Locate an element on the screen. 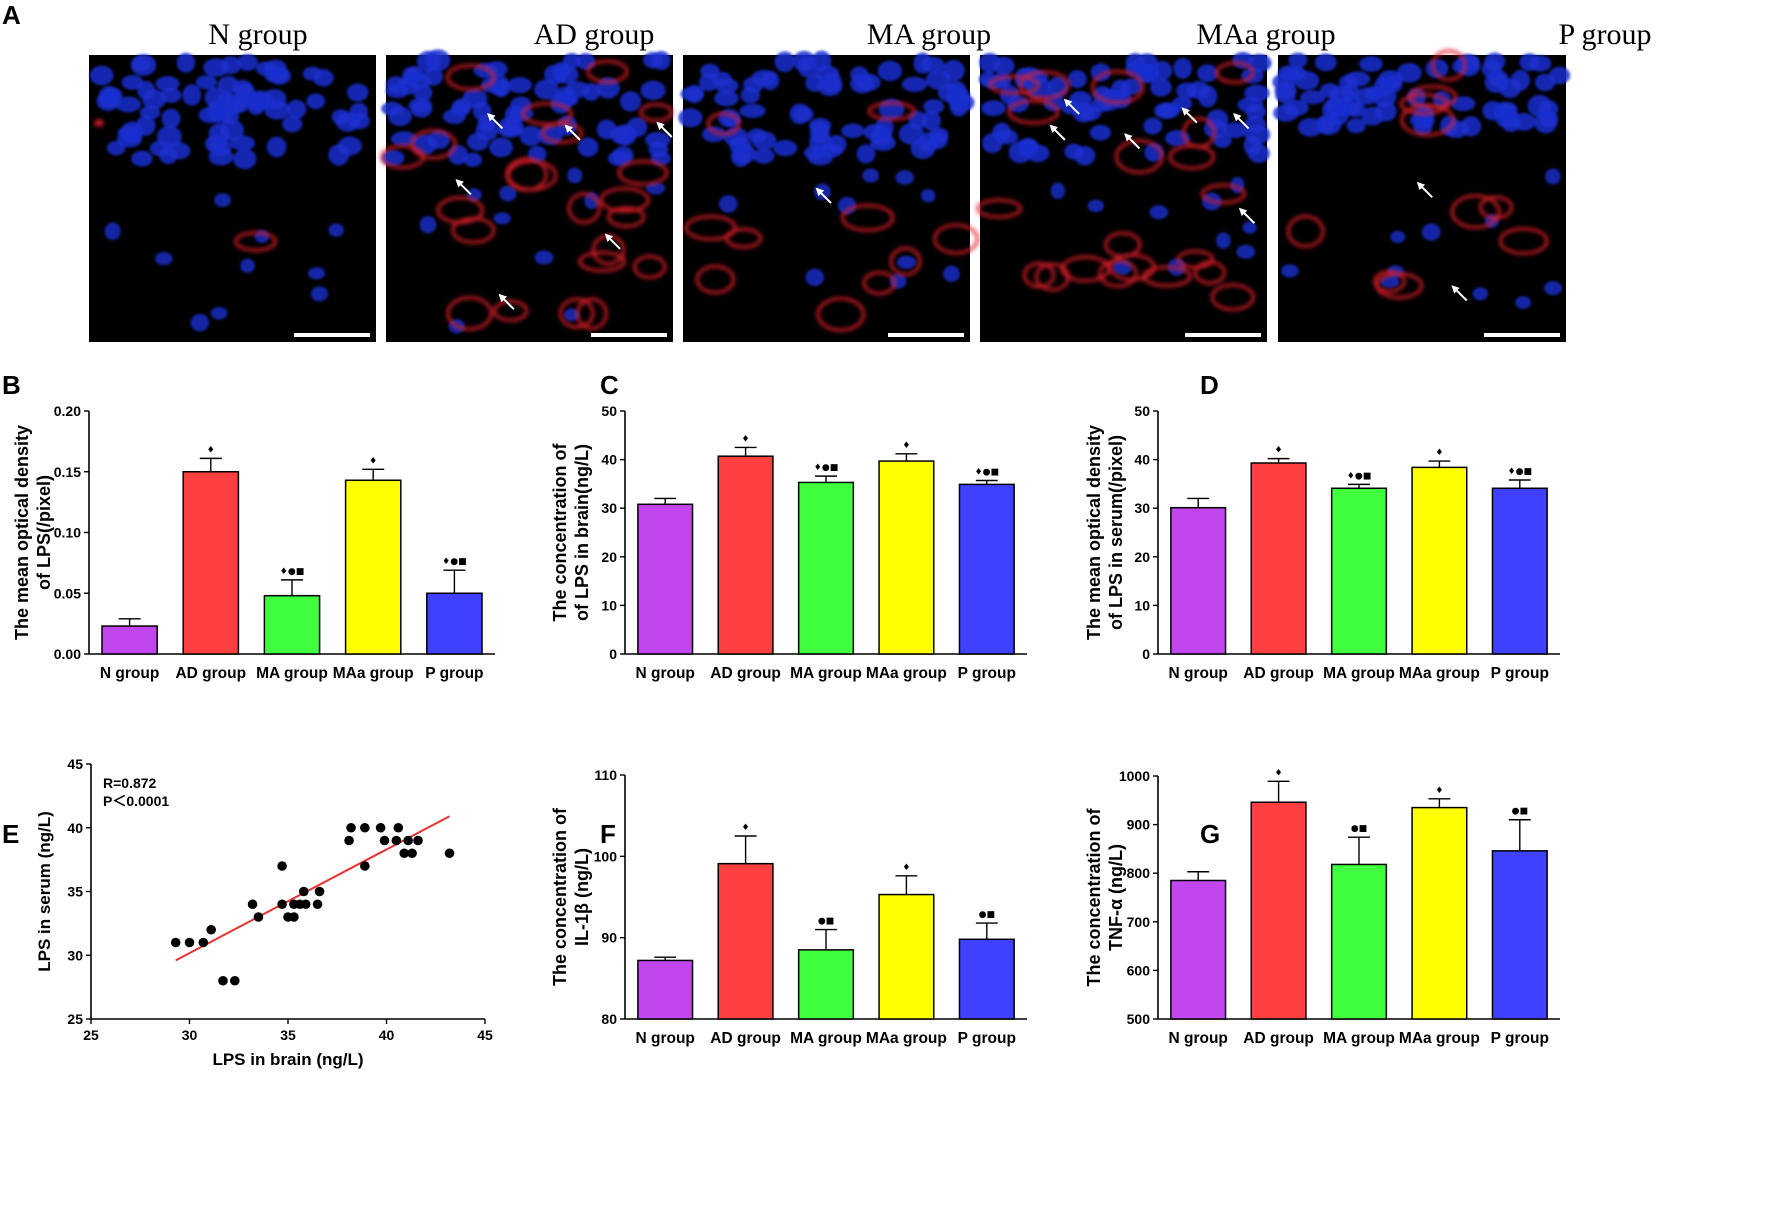  y-tick-label: 25 is located at coordinates (75, 1019).